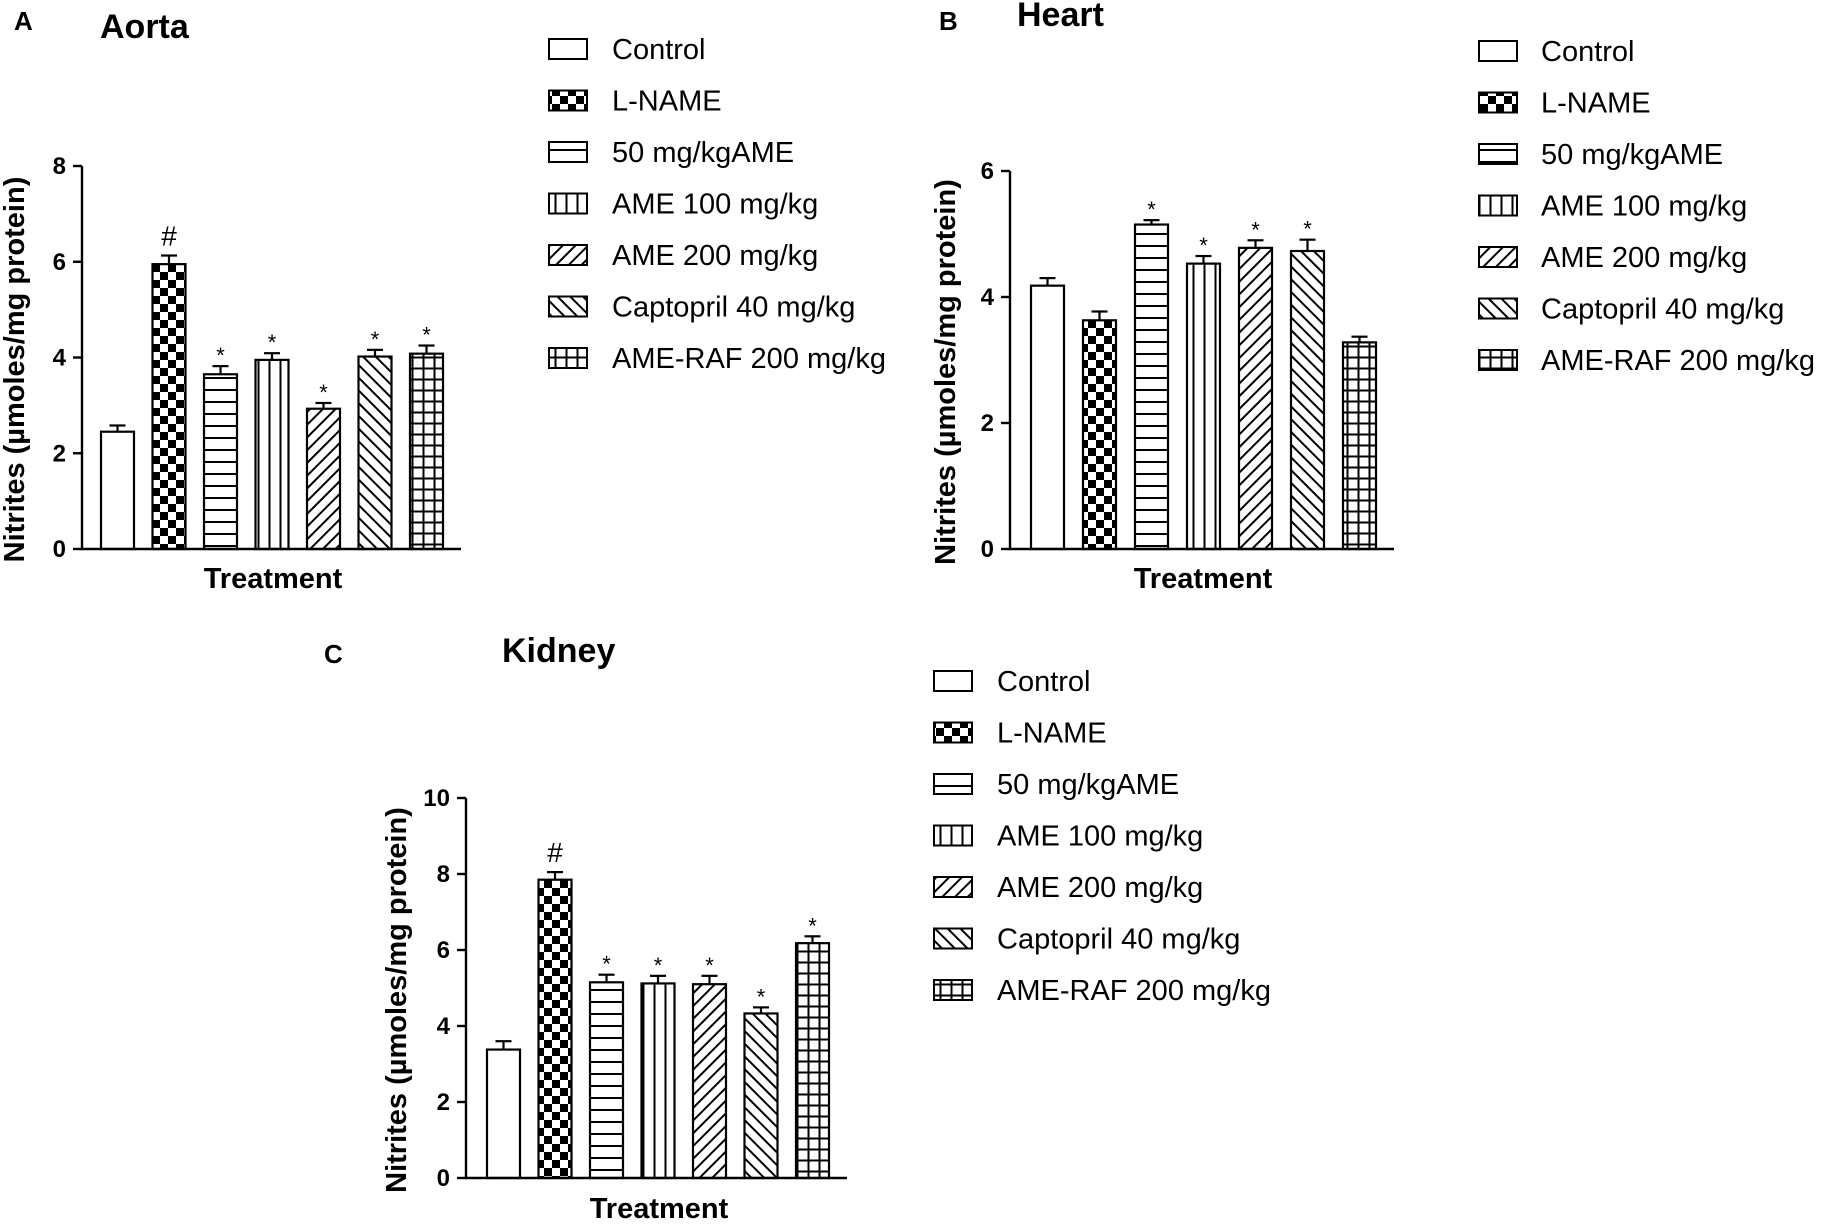 The width and height of the screenshot is (1831, 1226). I want to click on chart-title: Kidney, so click(558, 651).